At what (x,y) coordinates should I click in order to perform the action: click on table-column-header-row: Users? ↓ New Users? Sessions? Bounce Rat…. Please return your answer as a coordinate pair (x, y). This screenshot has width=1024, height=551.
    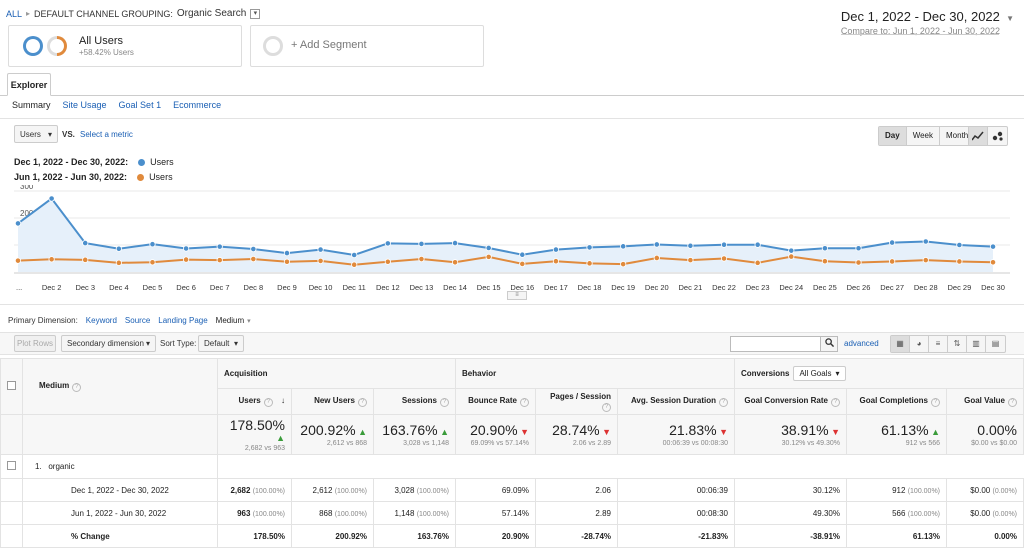
    Looking at the image, I should click on (512, 401).